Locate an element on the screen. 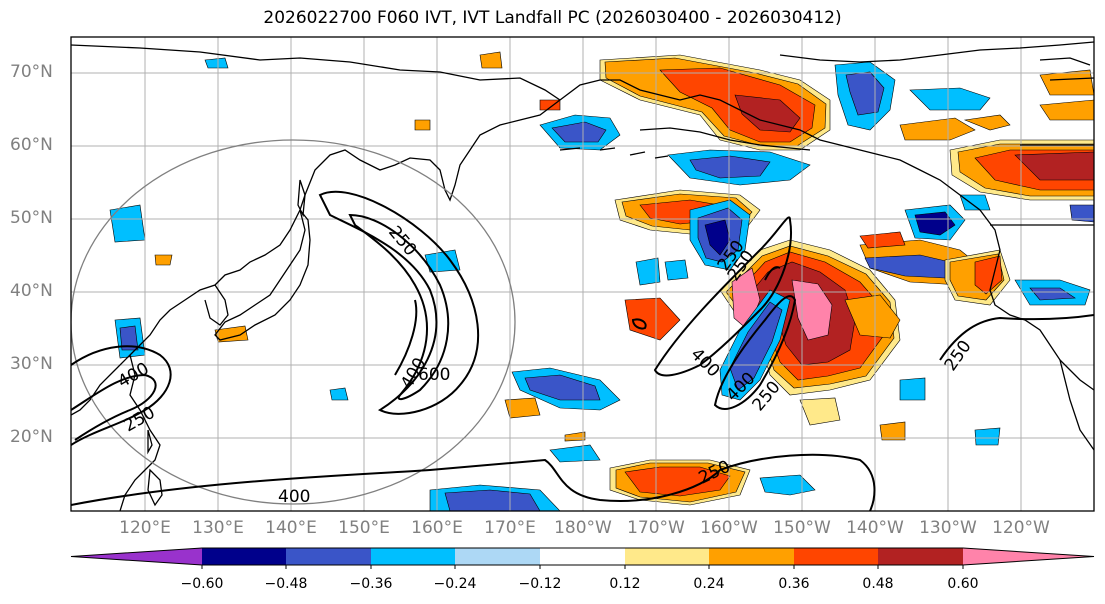 The width and height of the screenshot is (1105, 604). lon-label: 180°W is located at coordinates (583, 528).